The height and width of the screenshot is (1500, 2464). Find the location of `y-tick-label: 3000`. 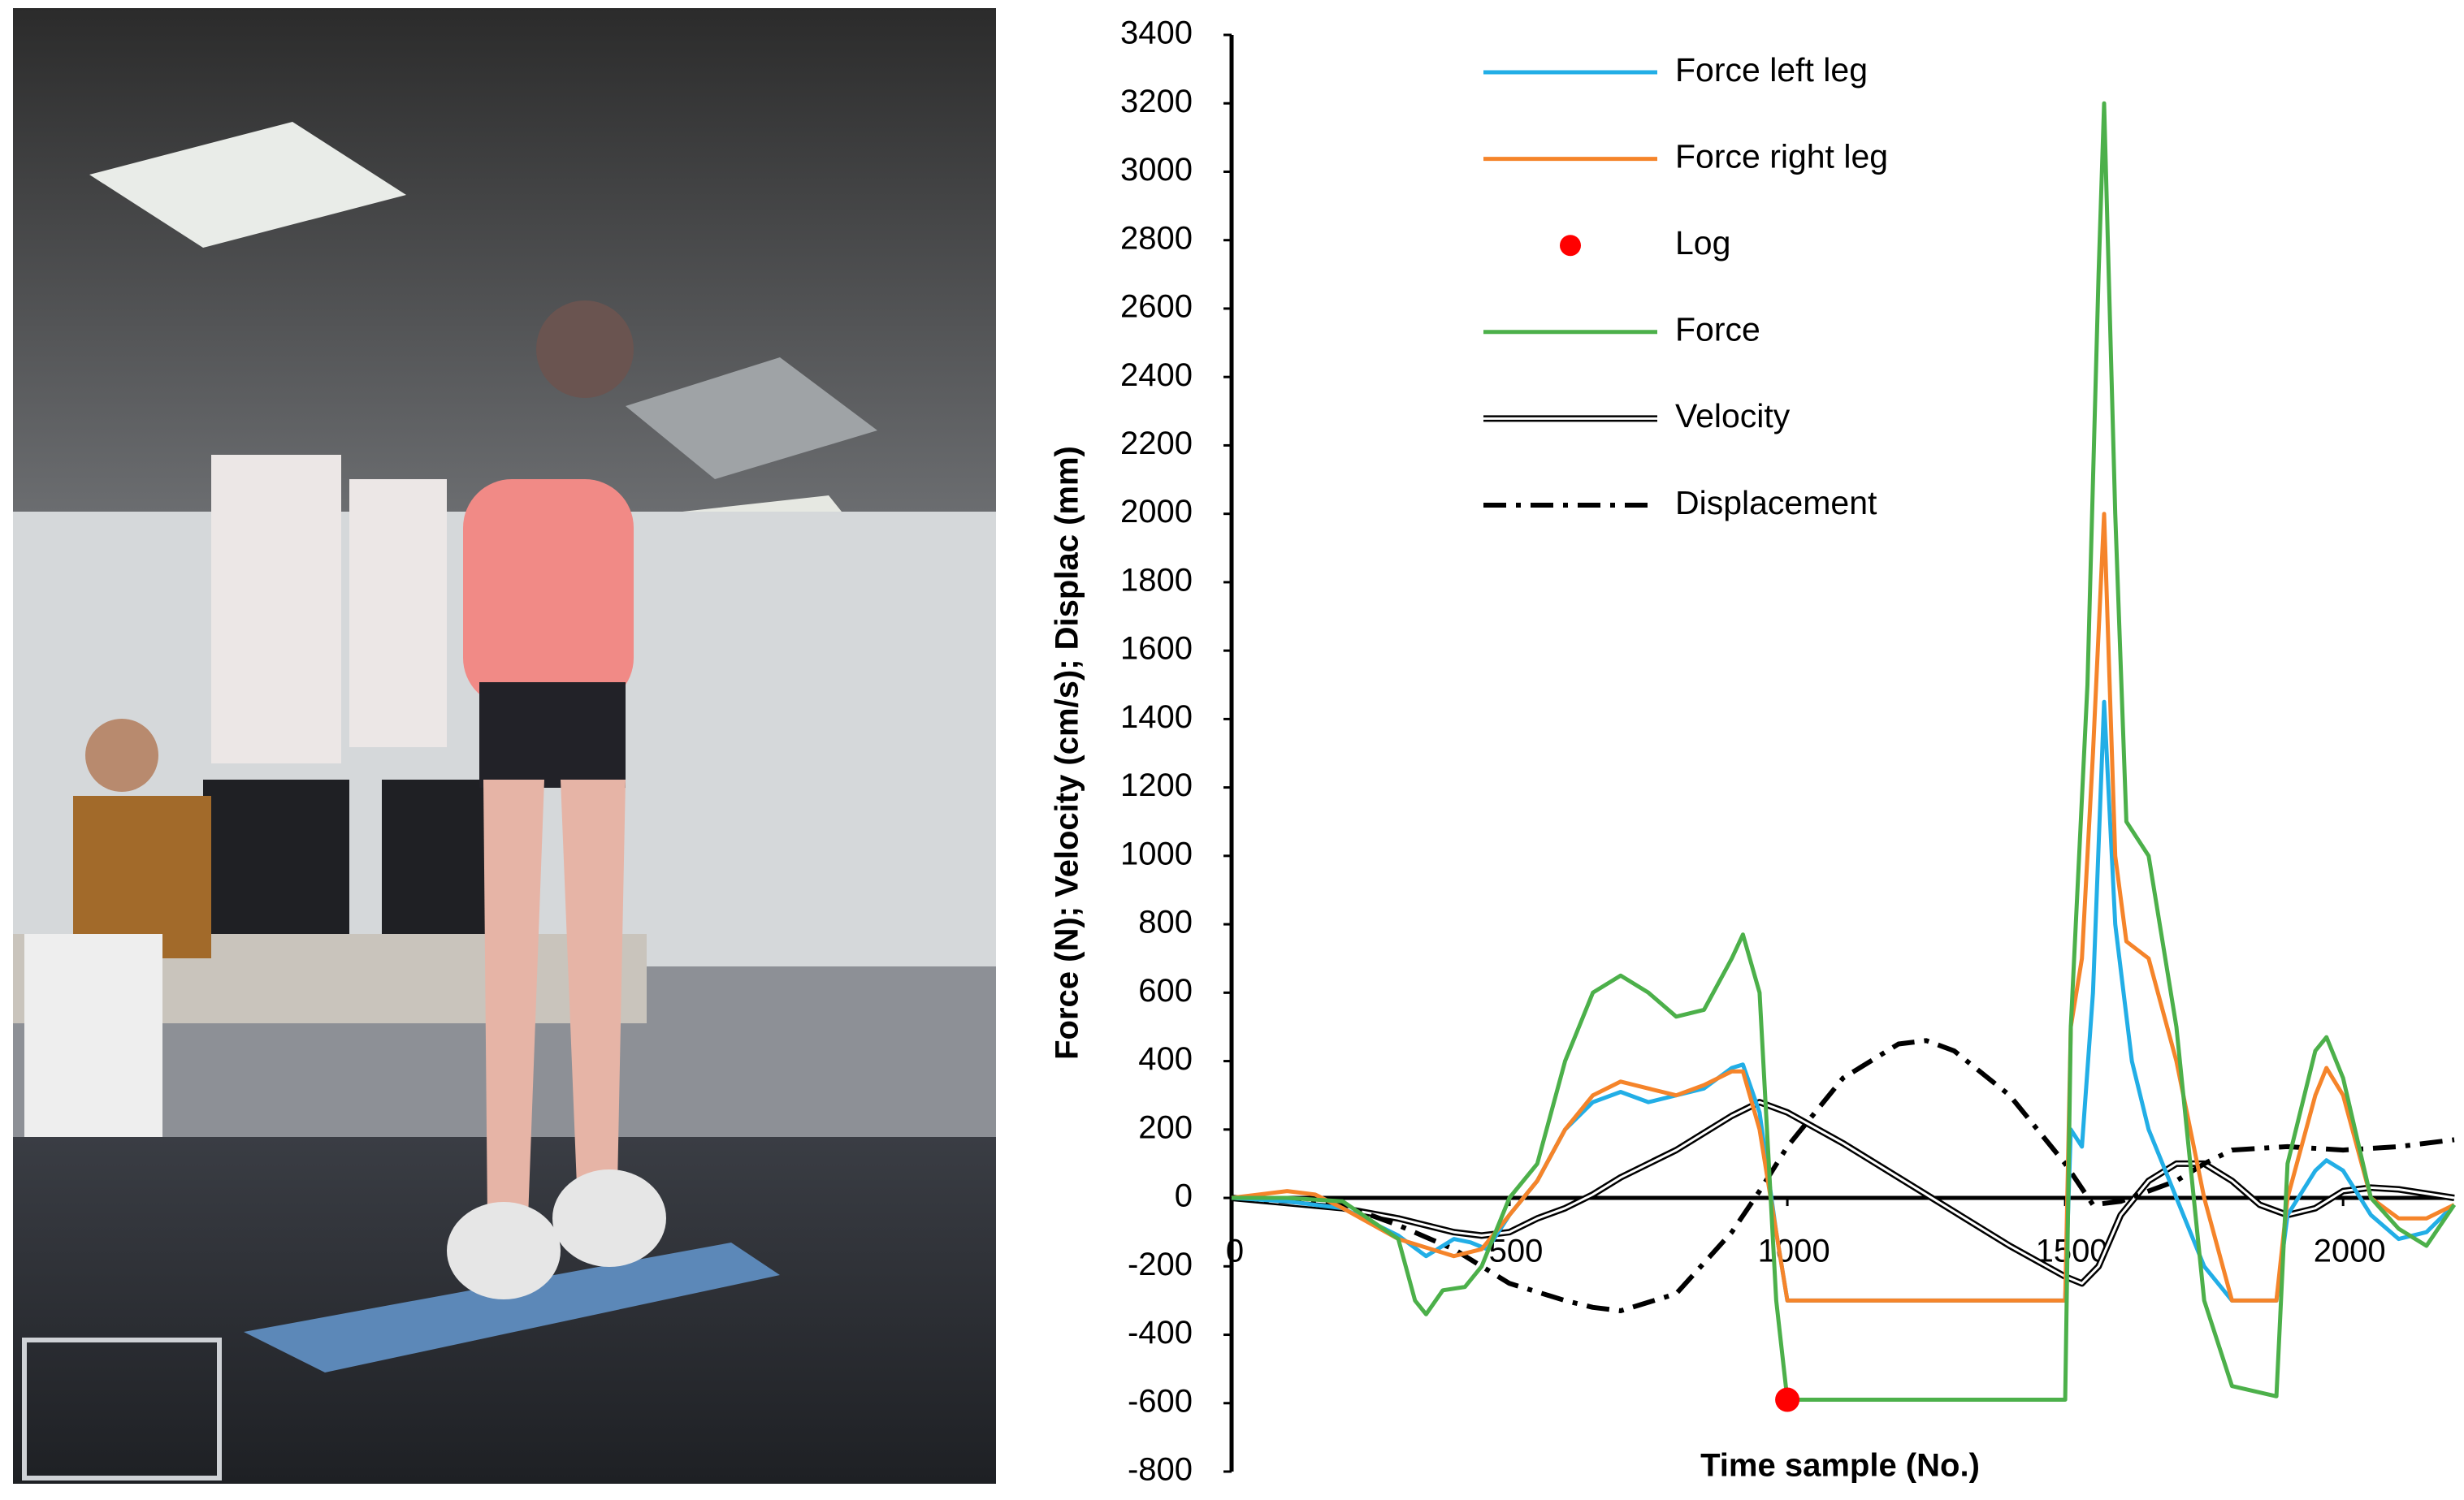

y-tick-label: 3000 is located at coordinates (1156, 170).